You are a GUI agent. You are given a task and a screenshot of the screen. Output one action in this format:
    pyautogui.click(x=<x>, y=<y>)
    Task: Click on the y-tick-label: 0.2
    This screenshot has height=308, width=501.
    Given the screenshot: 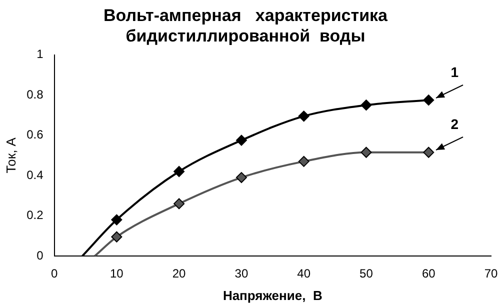 What is the action you would take?
    pyautogui.click(x=35, y=215)
    